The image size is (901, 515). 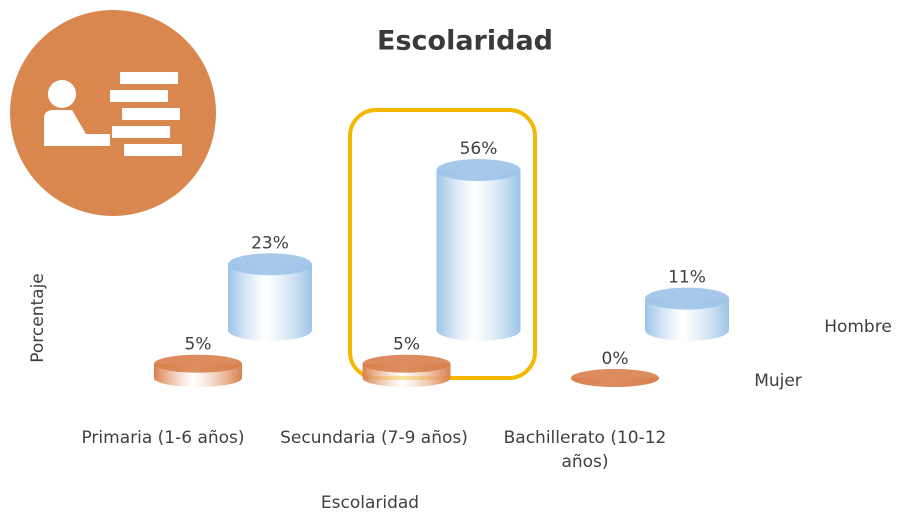 I want to click on data-label: 23%, so click(x=270, y=243).